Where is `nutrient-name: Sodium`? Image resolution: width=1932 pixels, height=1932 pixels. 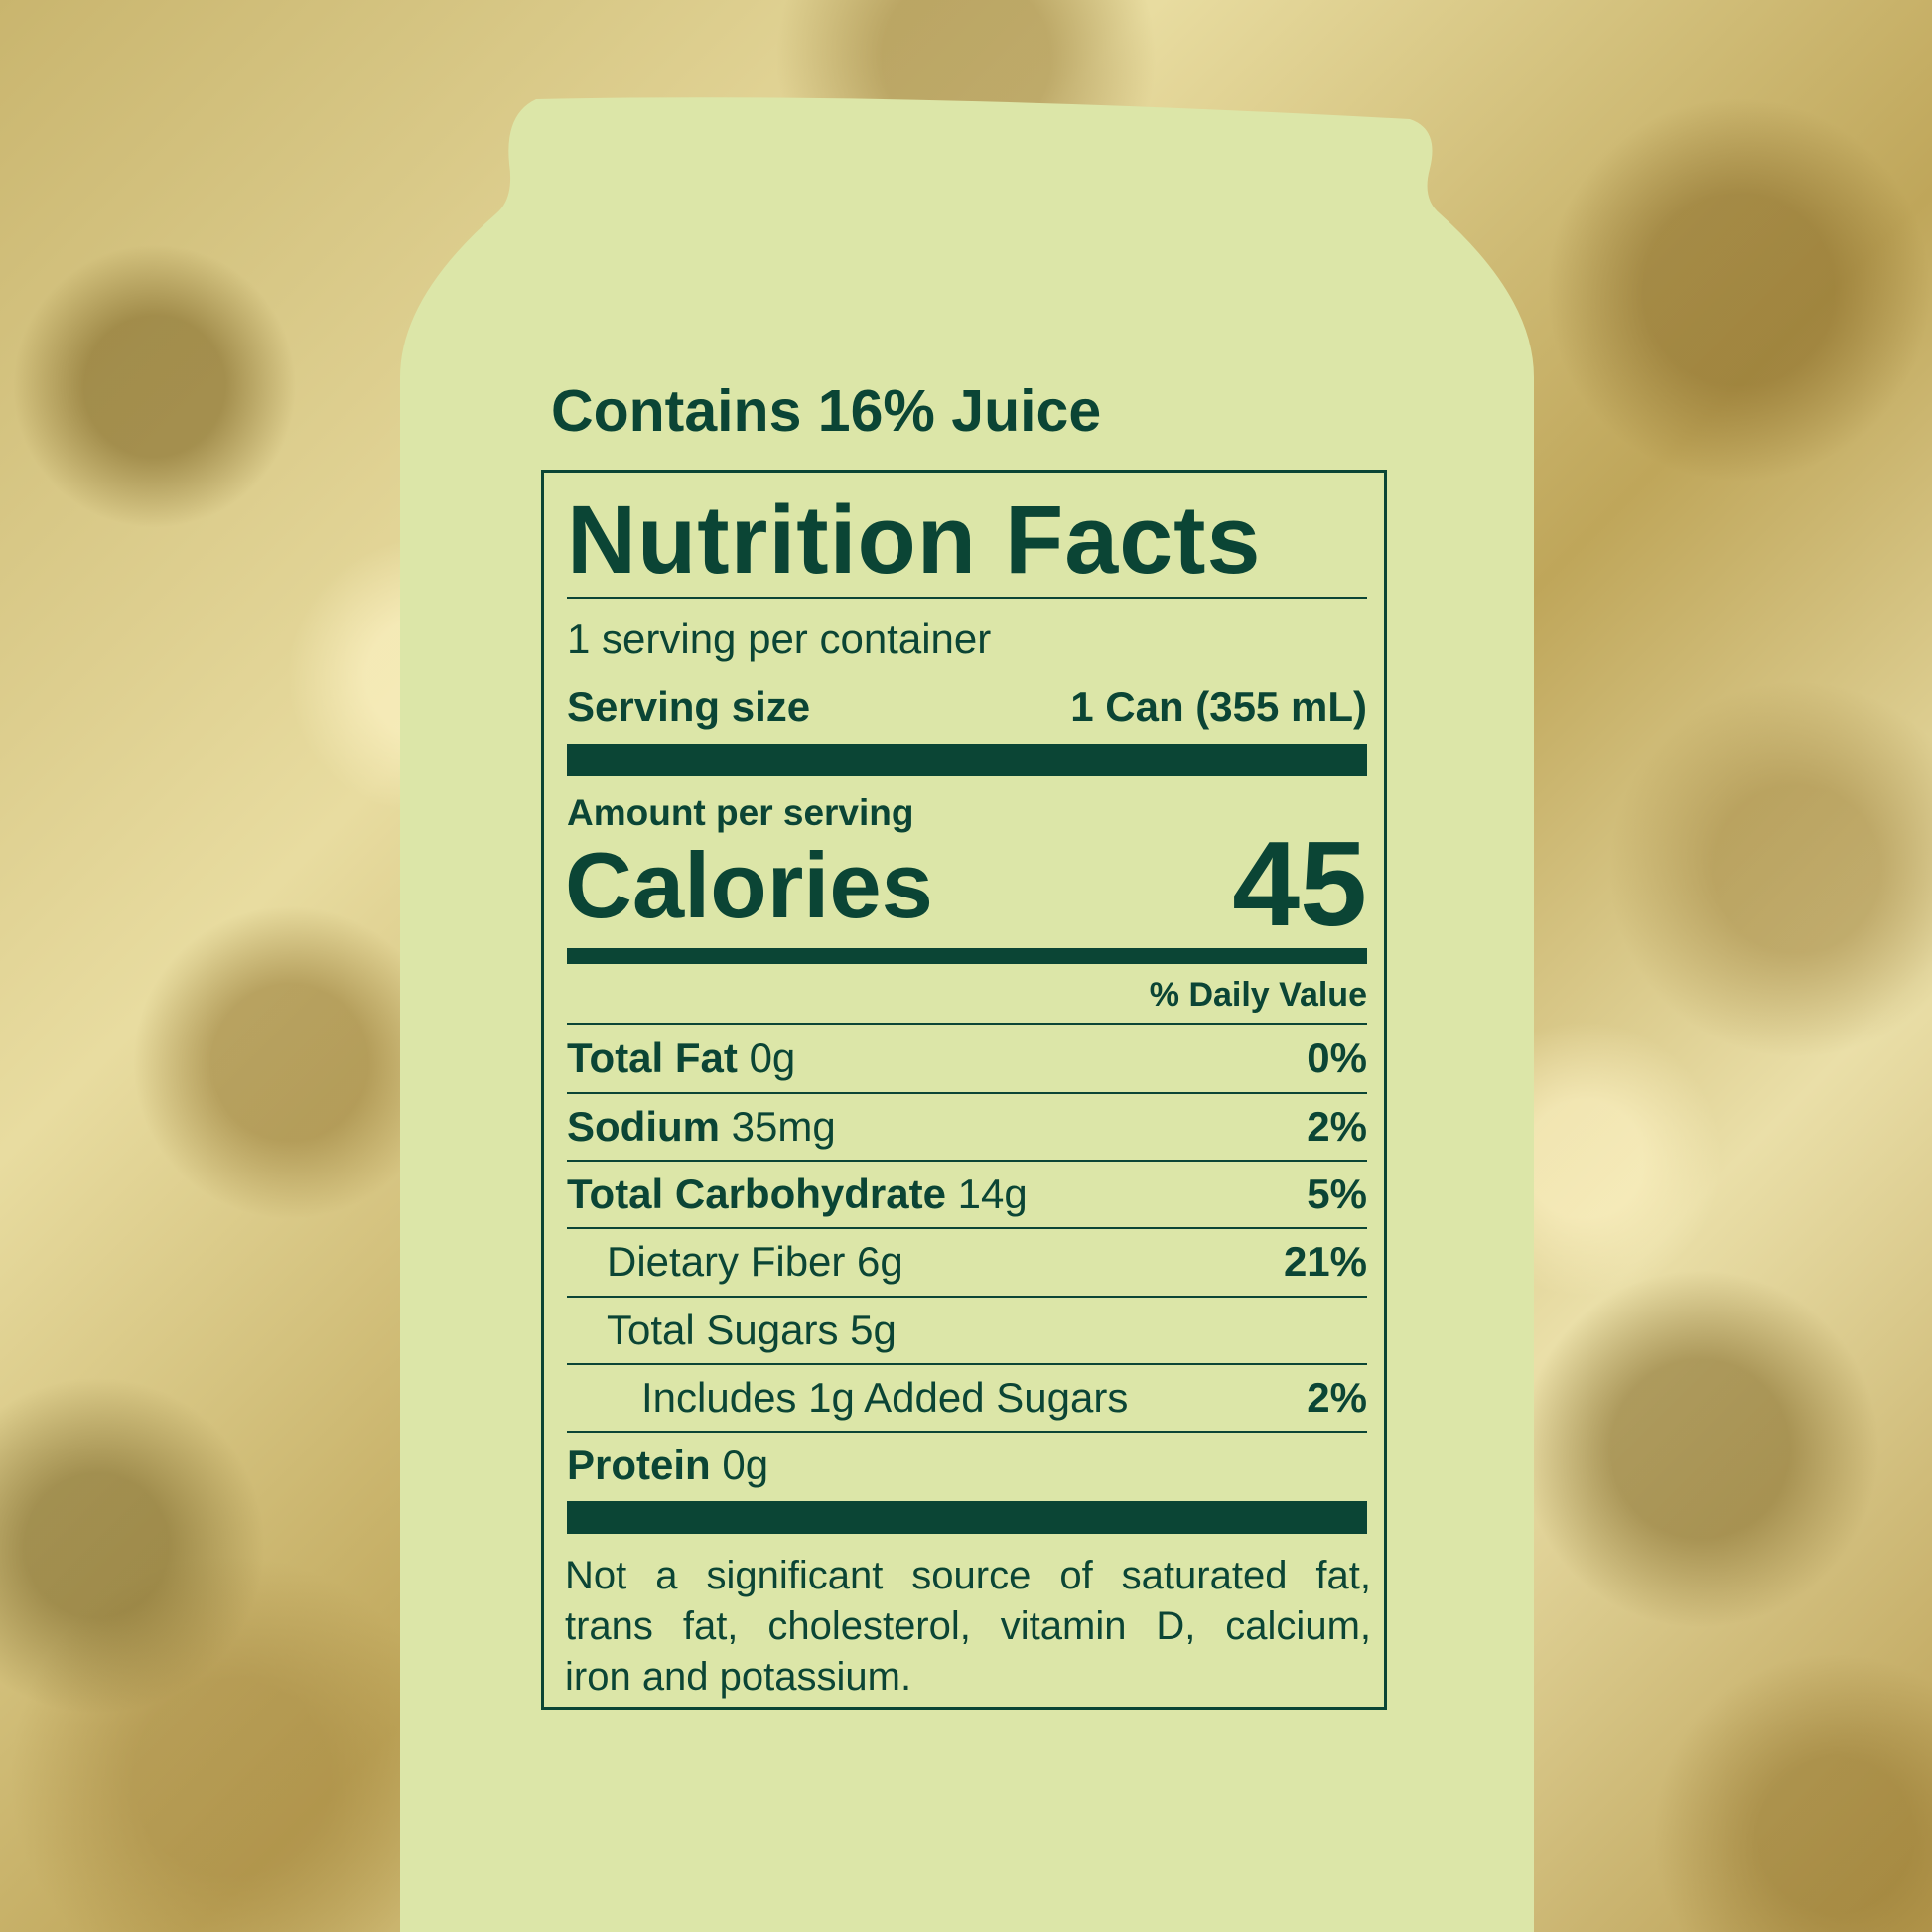
nutrient-name: Sodium is located at coordinates (643, 1127).